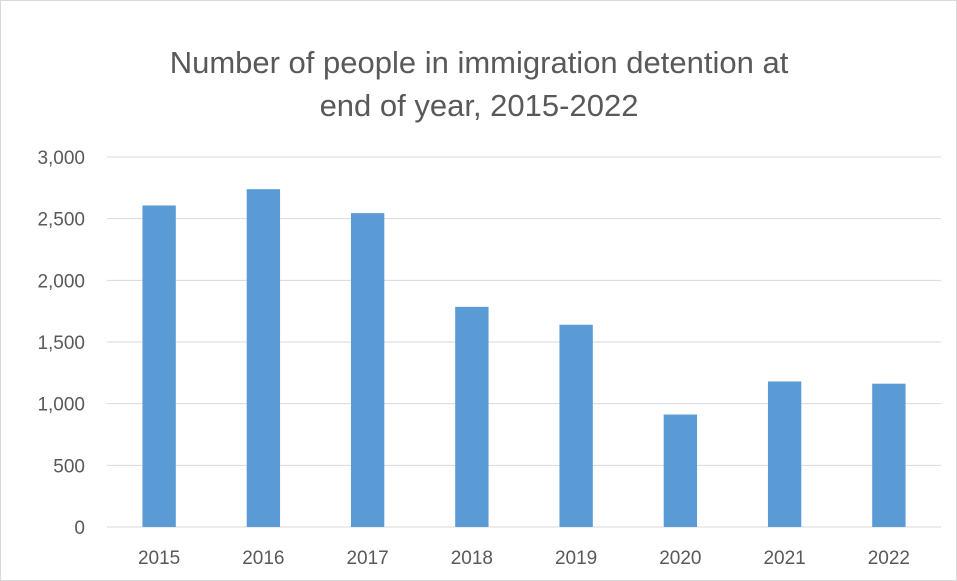 This screenshot has height=581, width=957. Describe the element at coordinates (472, 558) in the screenshot. I see `x-tick-label: 2018` at that location.